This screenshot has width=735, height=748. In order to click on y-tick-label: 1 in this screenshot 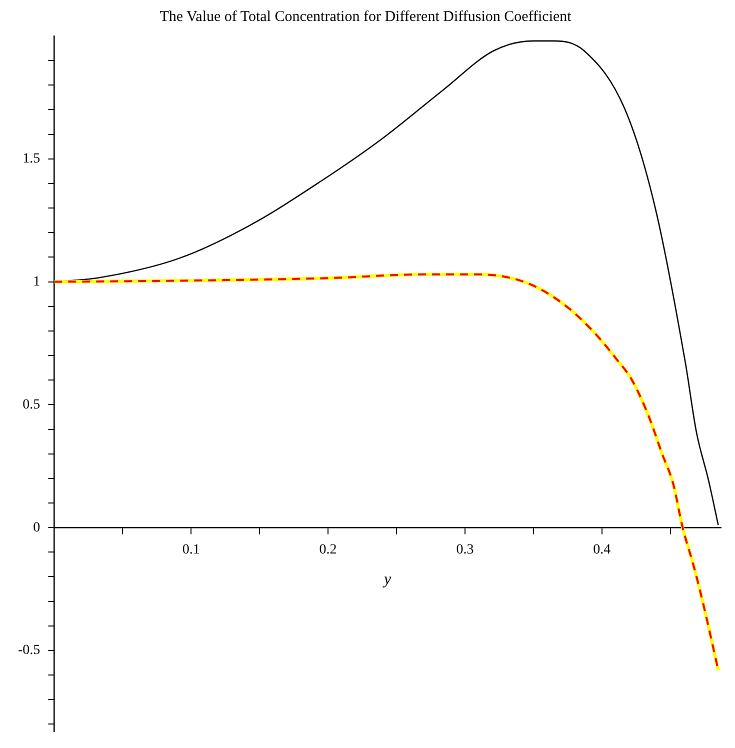, I will do `click(36, 282)`.